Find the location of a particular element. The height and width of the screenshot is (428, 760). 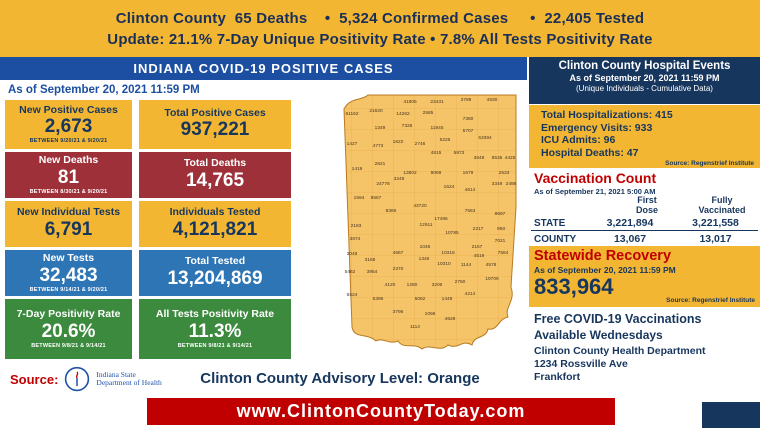

card-value: 4,121,821 is located at coordinates (215, 229).